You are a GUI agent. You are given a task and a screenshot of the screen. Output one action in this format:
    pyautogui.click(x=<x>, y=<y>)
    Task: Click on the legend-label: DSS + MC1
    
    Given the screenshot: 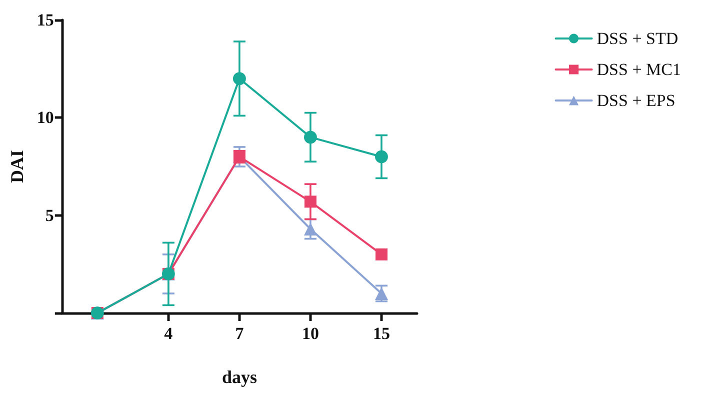 What is the action you would take?
    pyautogui.click(x=639, y=69)
    